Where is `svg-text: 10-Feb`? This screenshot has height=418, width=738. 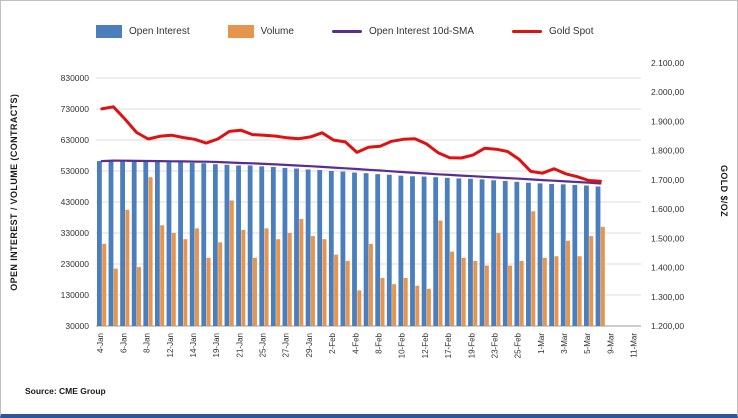
svg-text: 10-Feb is located at coordinates (402, 345).